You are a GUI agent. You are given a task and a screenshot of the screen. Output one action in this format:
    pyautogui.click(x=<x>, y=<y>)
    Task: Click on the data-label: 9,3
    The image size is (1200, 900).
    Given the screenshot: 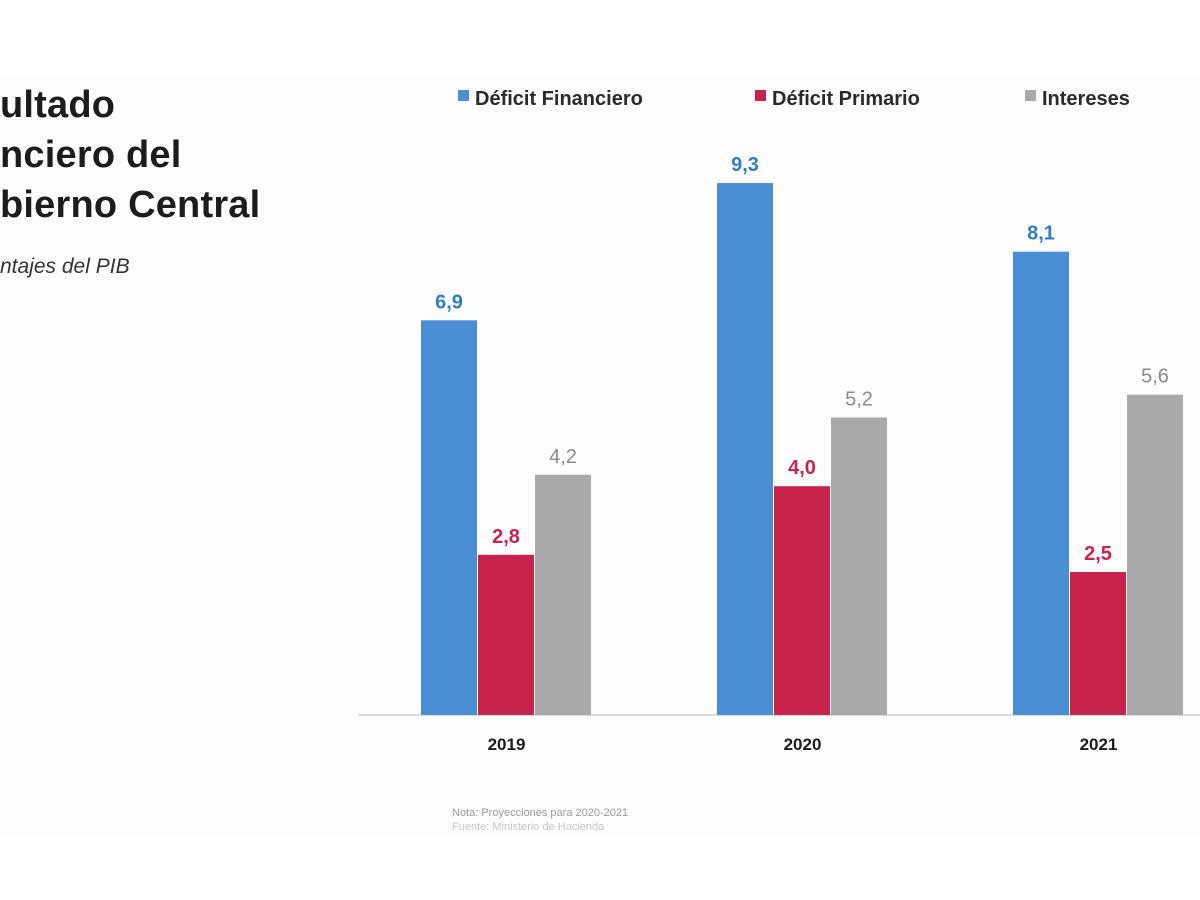 What is the action you would take?
    pyautogui.click(x=745, y=165)
    